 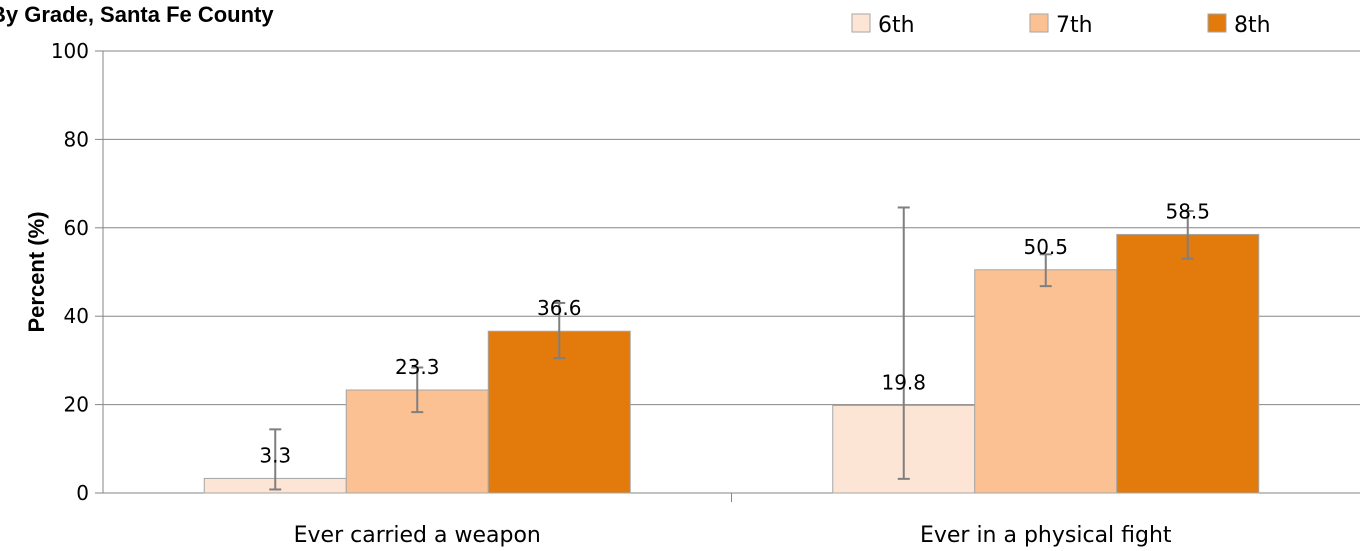 What do you see at coordinates (1046, 381) in the screenshot?
I see `bar-7th` at bounding box center [1046, 381].